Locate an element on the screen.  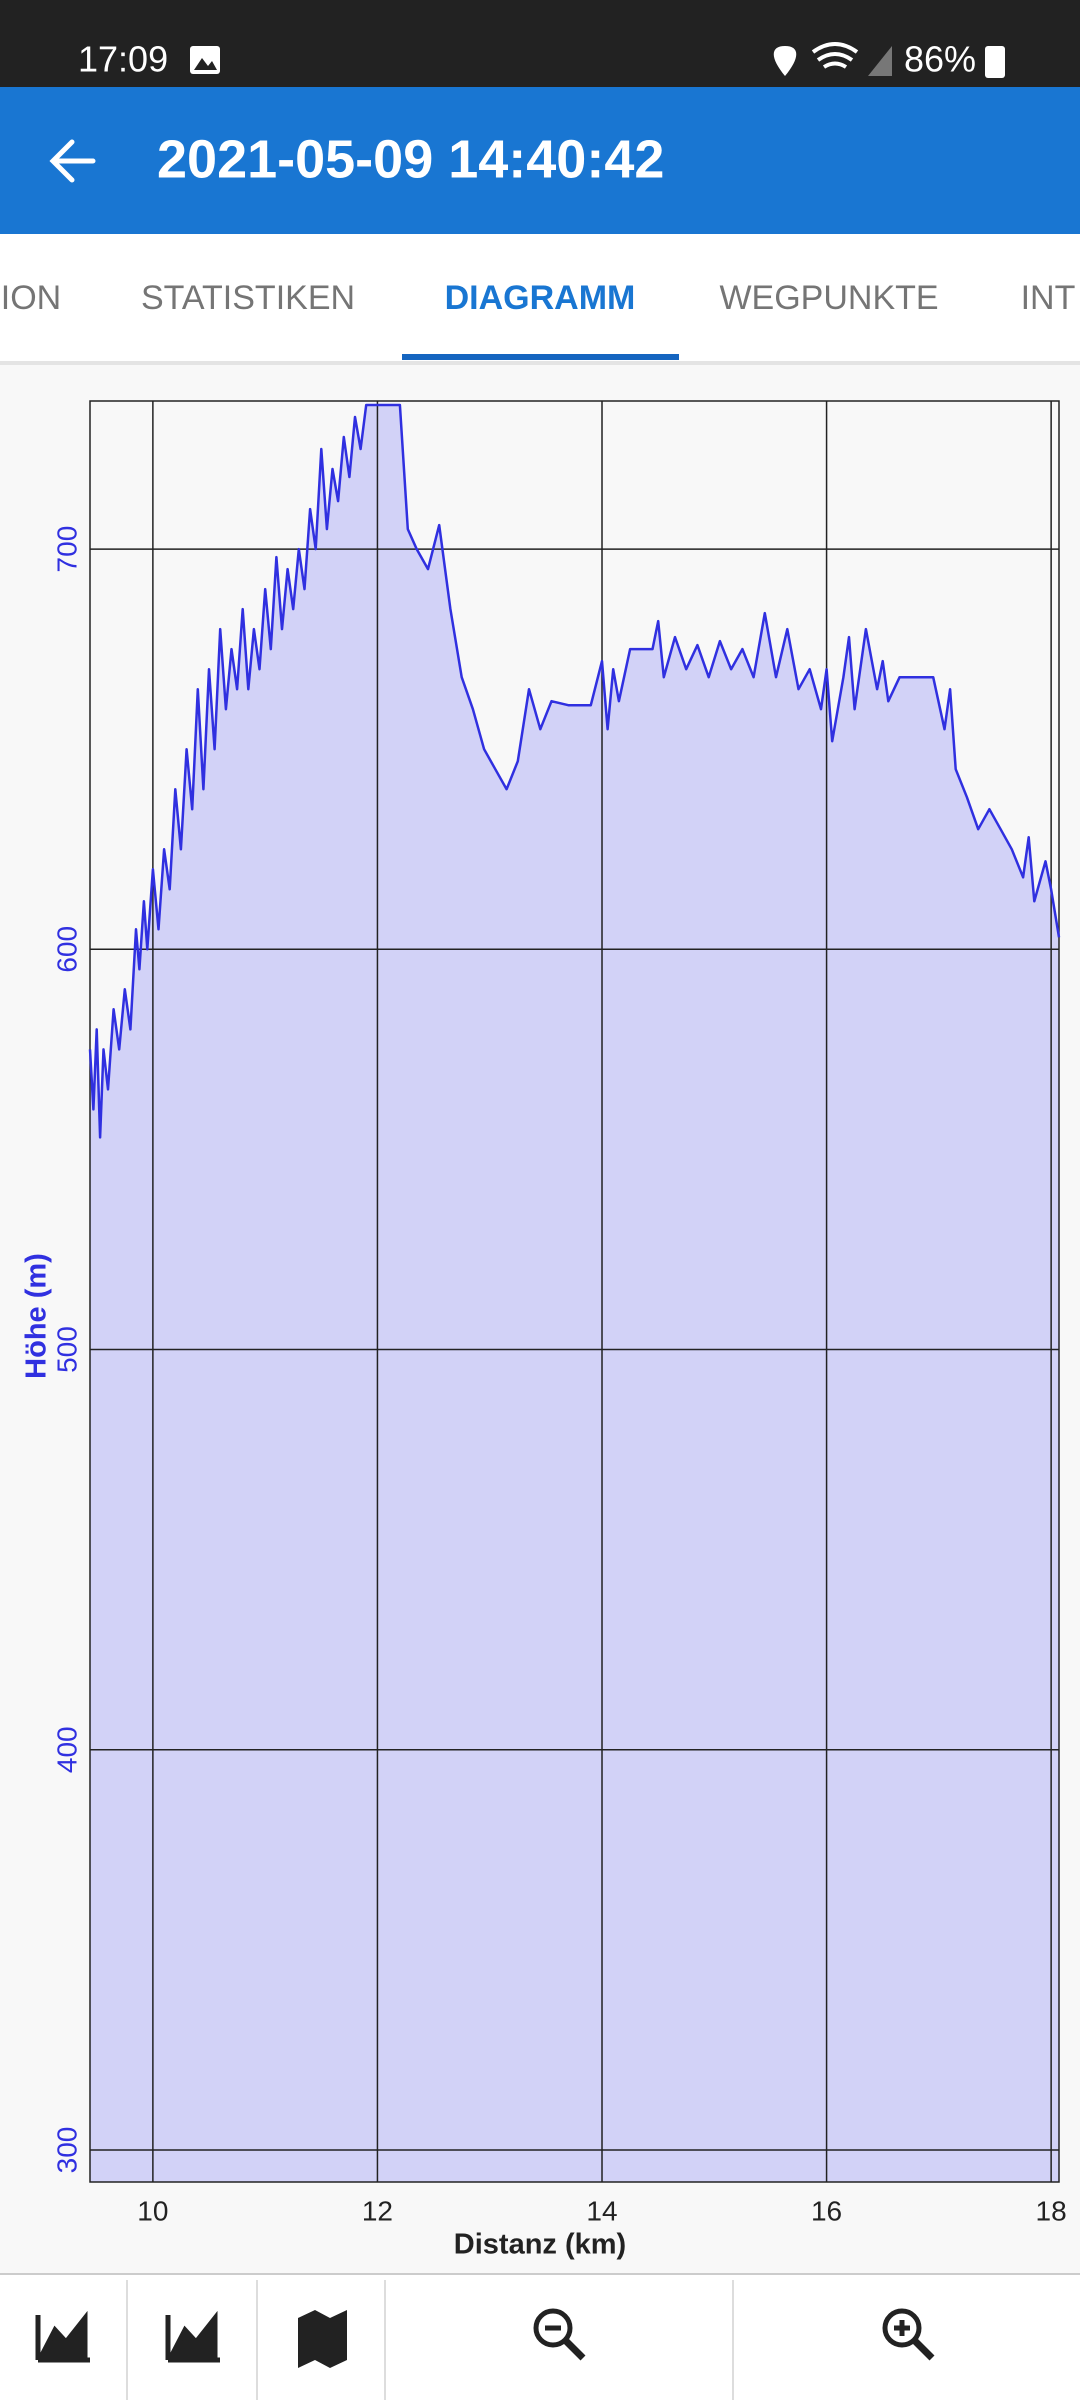
tabs: ION STATISTIKEN DIAGRAMM WEGPUNKTE INT is located at coordinates (538, 319).